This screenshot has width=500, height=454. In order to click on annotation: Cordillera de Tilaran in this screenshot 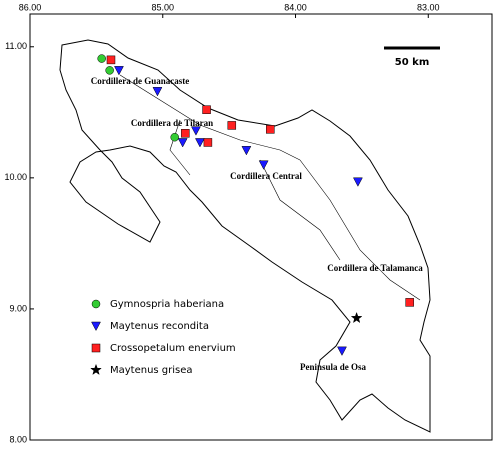, I will do `click(172, 123)`.